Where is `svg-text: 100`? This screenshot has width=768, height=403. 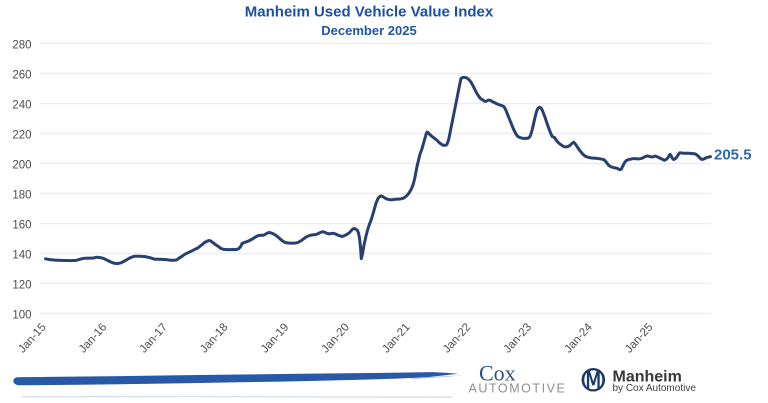
svg-text: 100 is located at coordinates (21, 315).